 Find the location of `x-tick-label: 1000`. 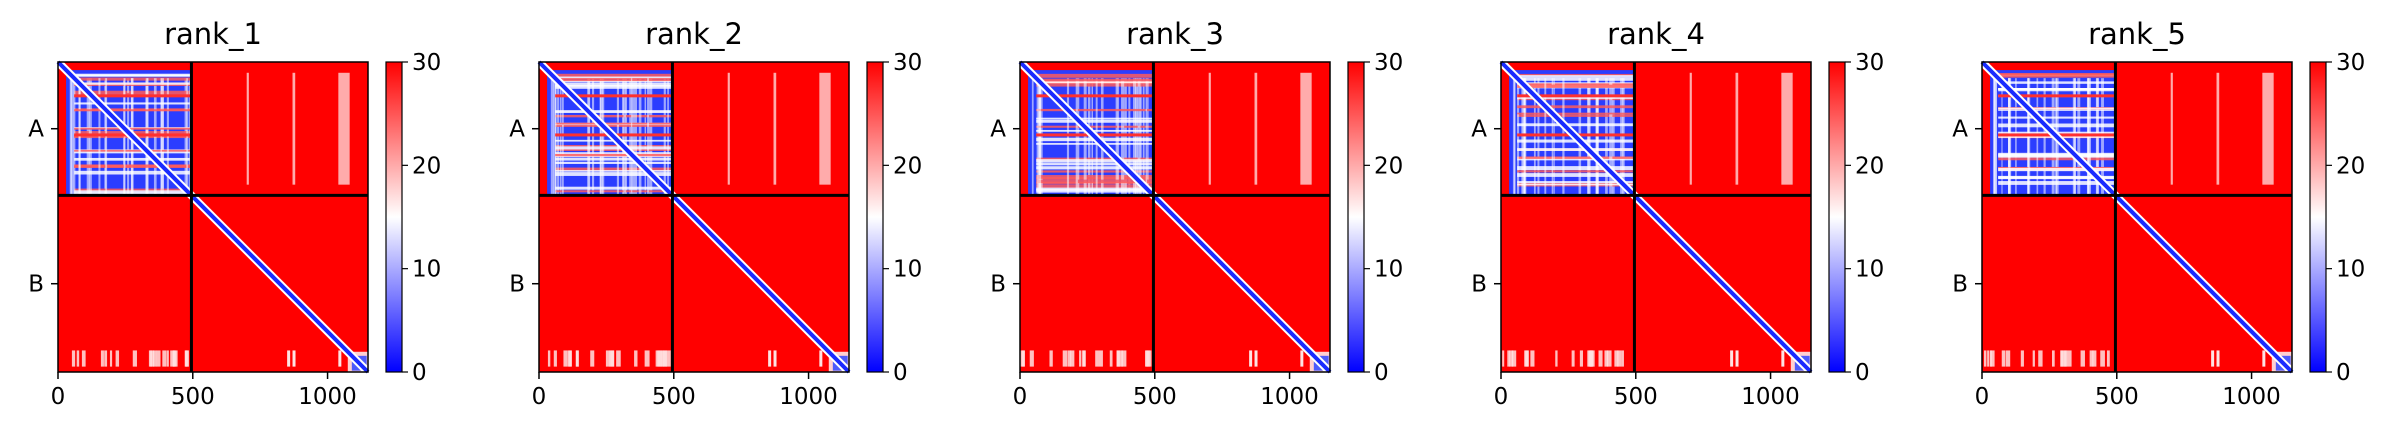

x-tick-label: 1000 is located at coordinates (1770, 397).